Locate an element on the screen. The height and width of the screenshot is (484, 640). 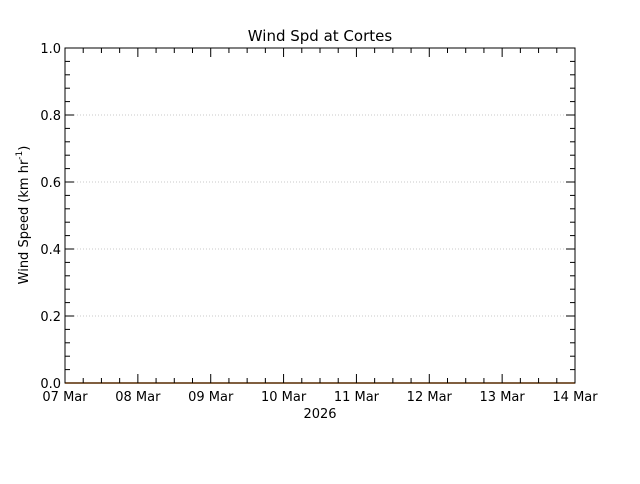
x-tick-label: 13 Mar is located at coordinates (503, 397).